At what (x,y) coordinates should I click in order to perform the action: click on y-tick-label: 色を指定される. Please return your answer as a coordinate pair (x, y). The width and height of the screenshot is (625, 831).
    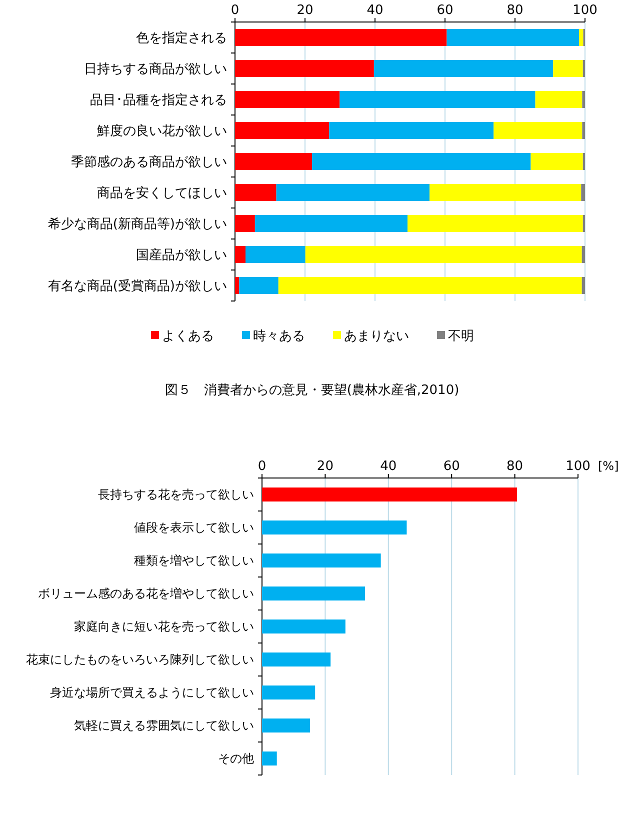
    Looking at the image, I should click on (181, 38).